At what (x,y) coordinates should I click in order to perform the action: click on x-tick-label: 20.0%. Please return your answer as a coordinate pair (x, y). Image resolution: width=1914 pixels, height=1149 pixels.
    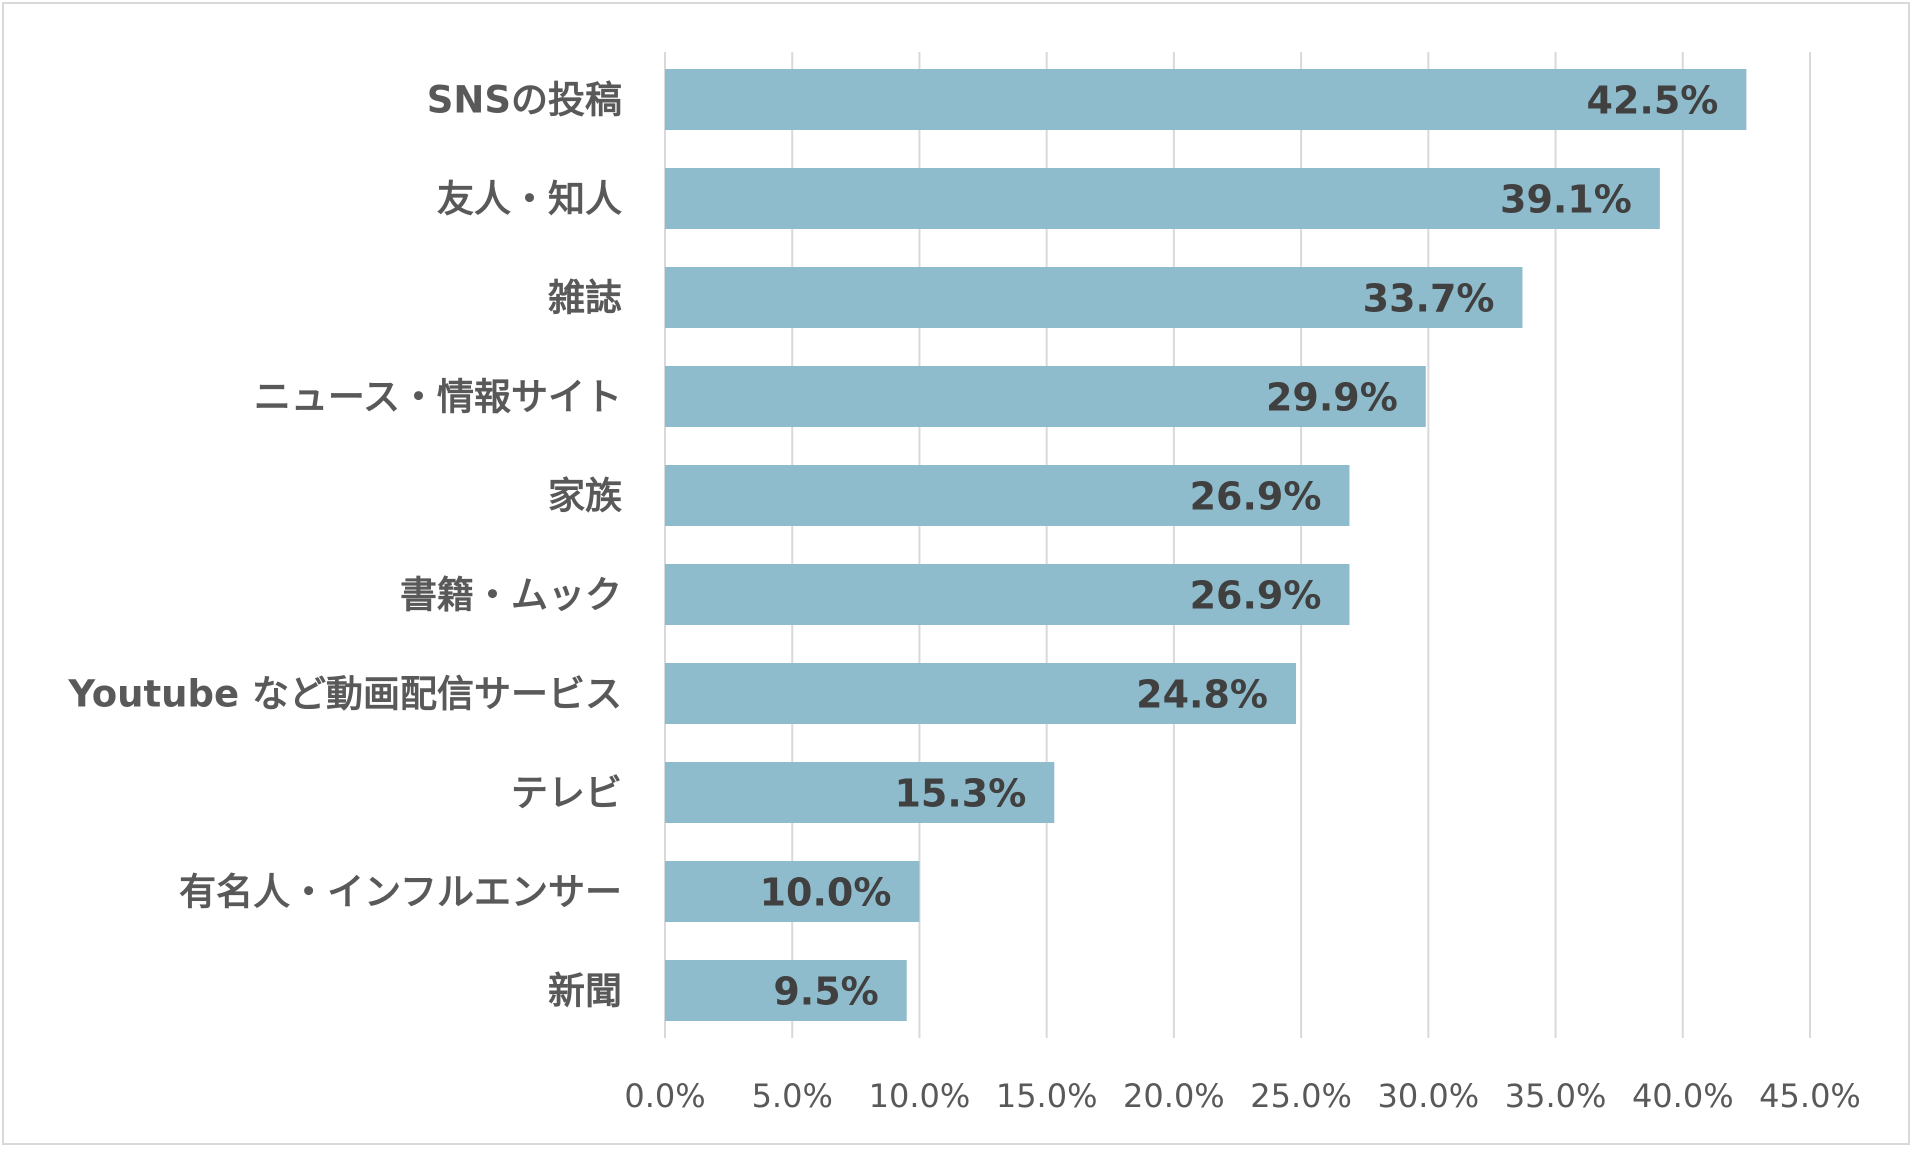
    Looking at the image, I should click on (1174, 1096).